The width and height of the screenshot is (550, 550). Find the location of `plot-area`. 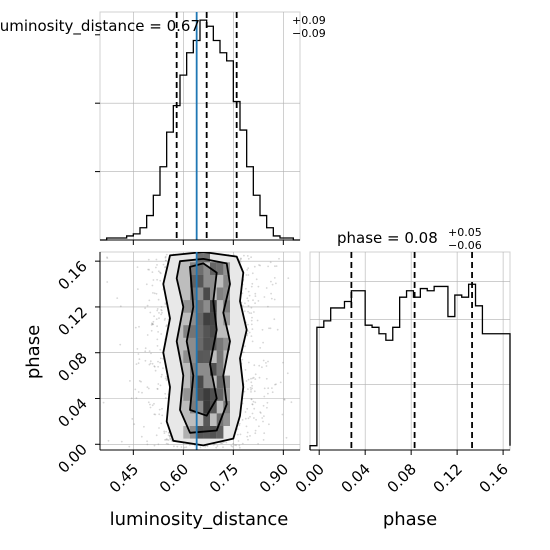

plot-area is located at coordinates (198, 351).